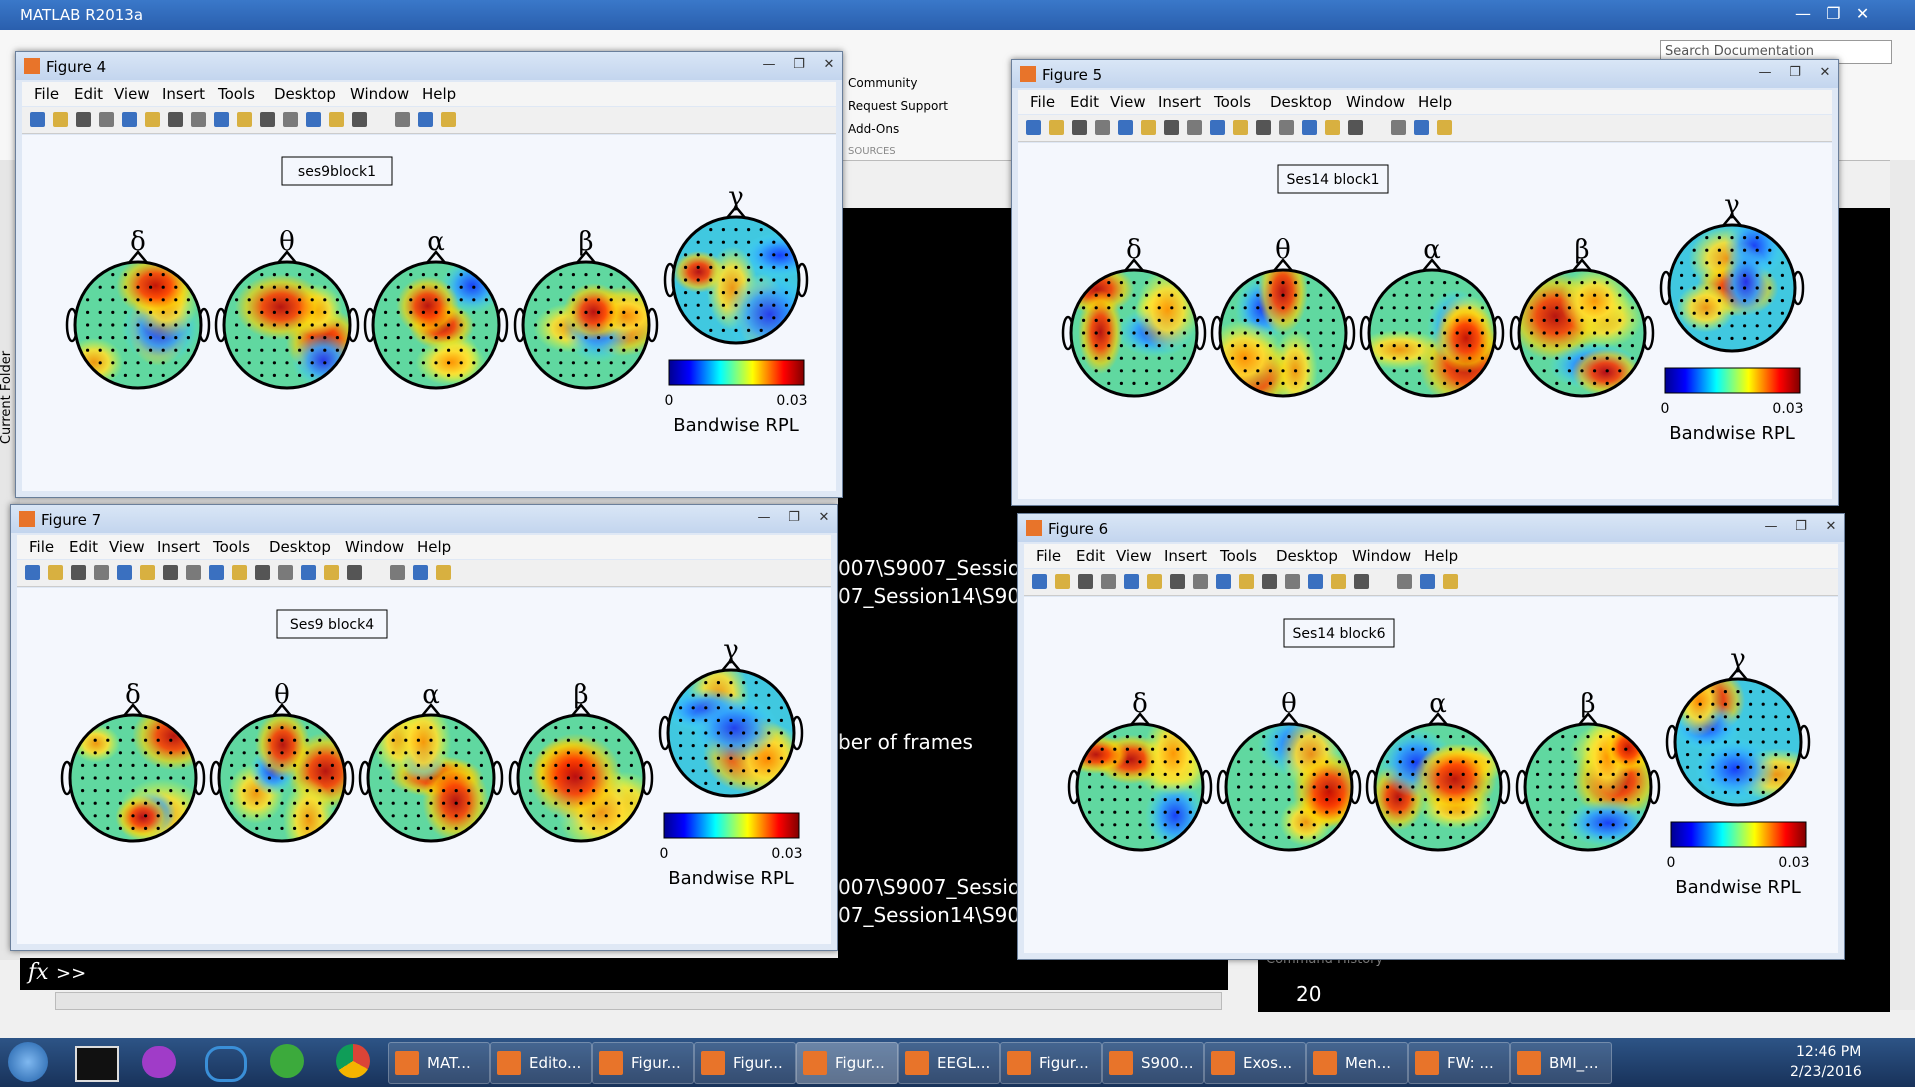  What do you see at coordinates (624, 974) in the screenshot?
I see `prompt-bar: fx >>` at bounding box center [624, 974].